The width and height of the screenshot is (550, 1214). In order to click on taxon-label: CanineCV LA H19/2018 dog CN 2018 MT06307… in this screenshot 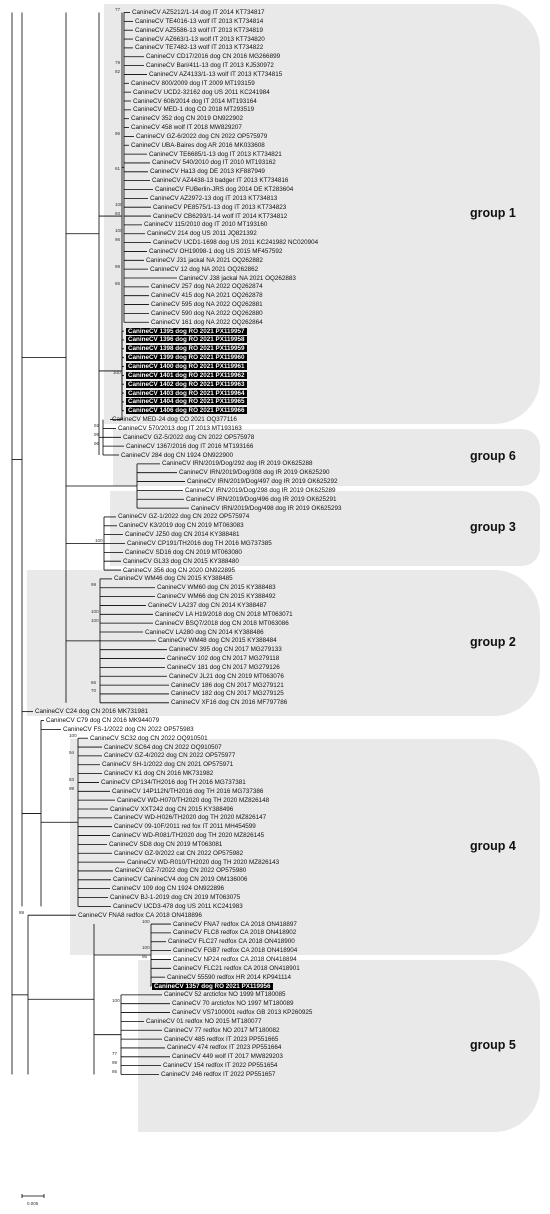, I will do `click(224, 614)`.